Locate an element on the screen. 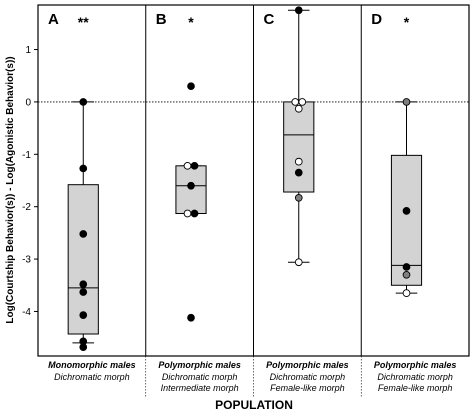 The width and height of the screenshot is (474, 413). y-tick-label: 1 is located at coordinates (28, 50).